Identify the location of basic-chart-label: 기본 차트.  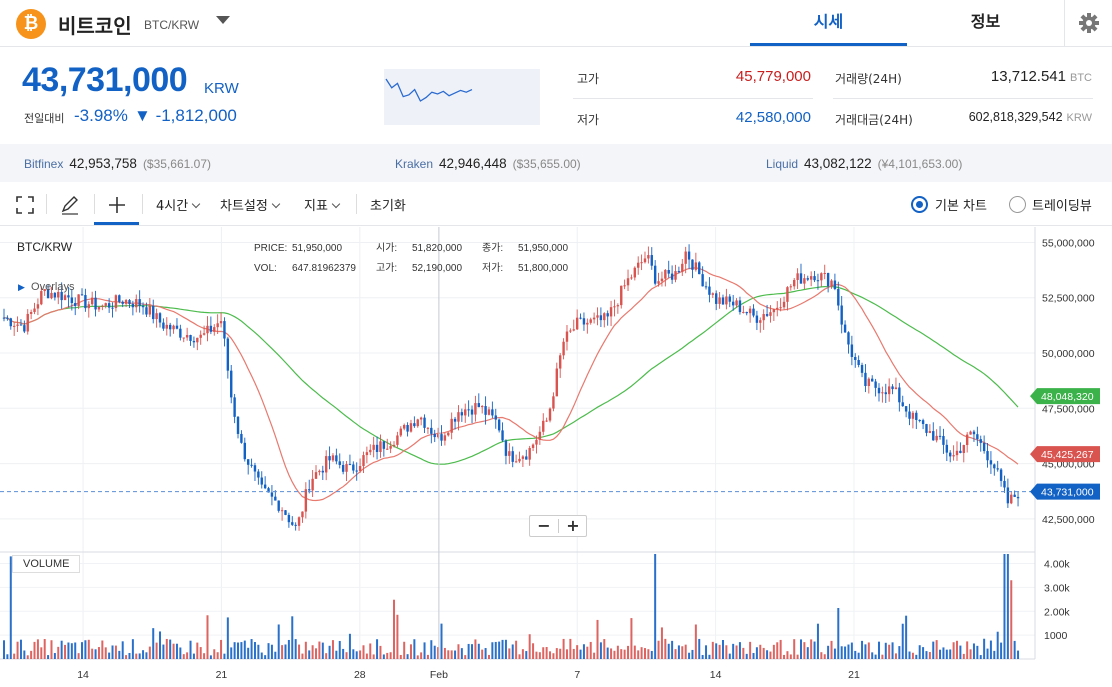
(961, 206).